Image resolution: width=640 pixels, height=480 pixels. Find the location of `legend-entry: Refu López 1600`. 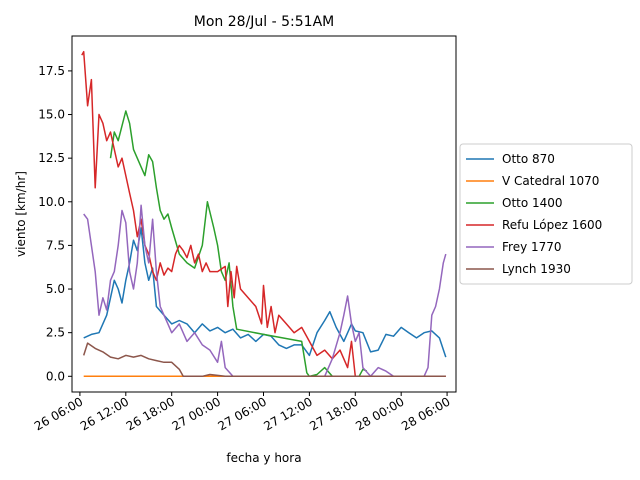

legend-entry: Refu López 1600 is located at coordinates (552, 225).